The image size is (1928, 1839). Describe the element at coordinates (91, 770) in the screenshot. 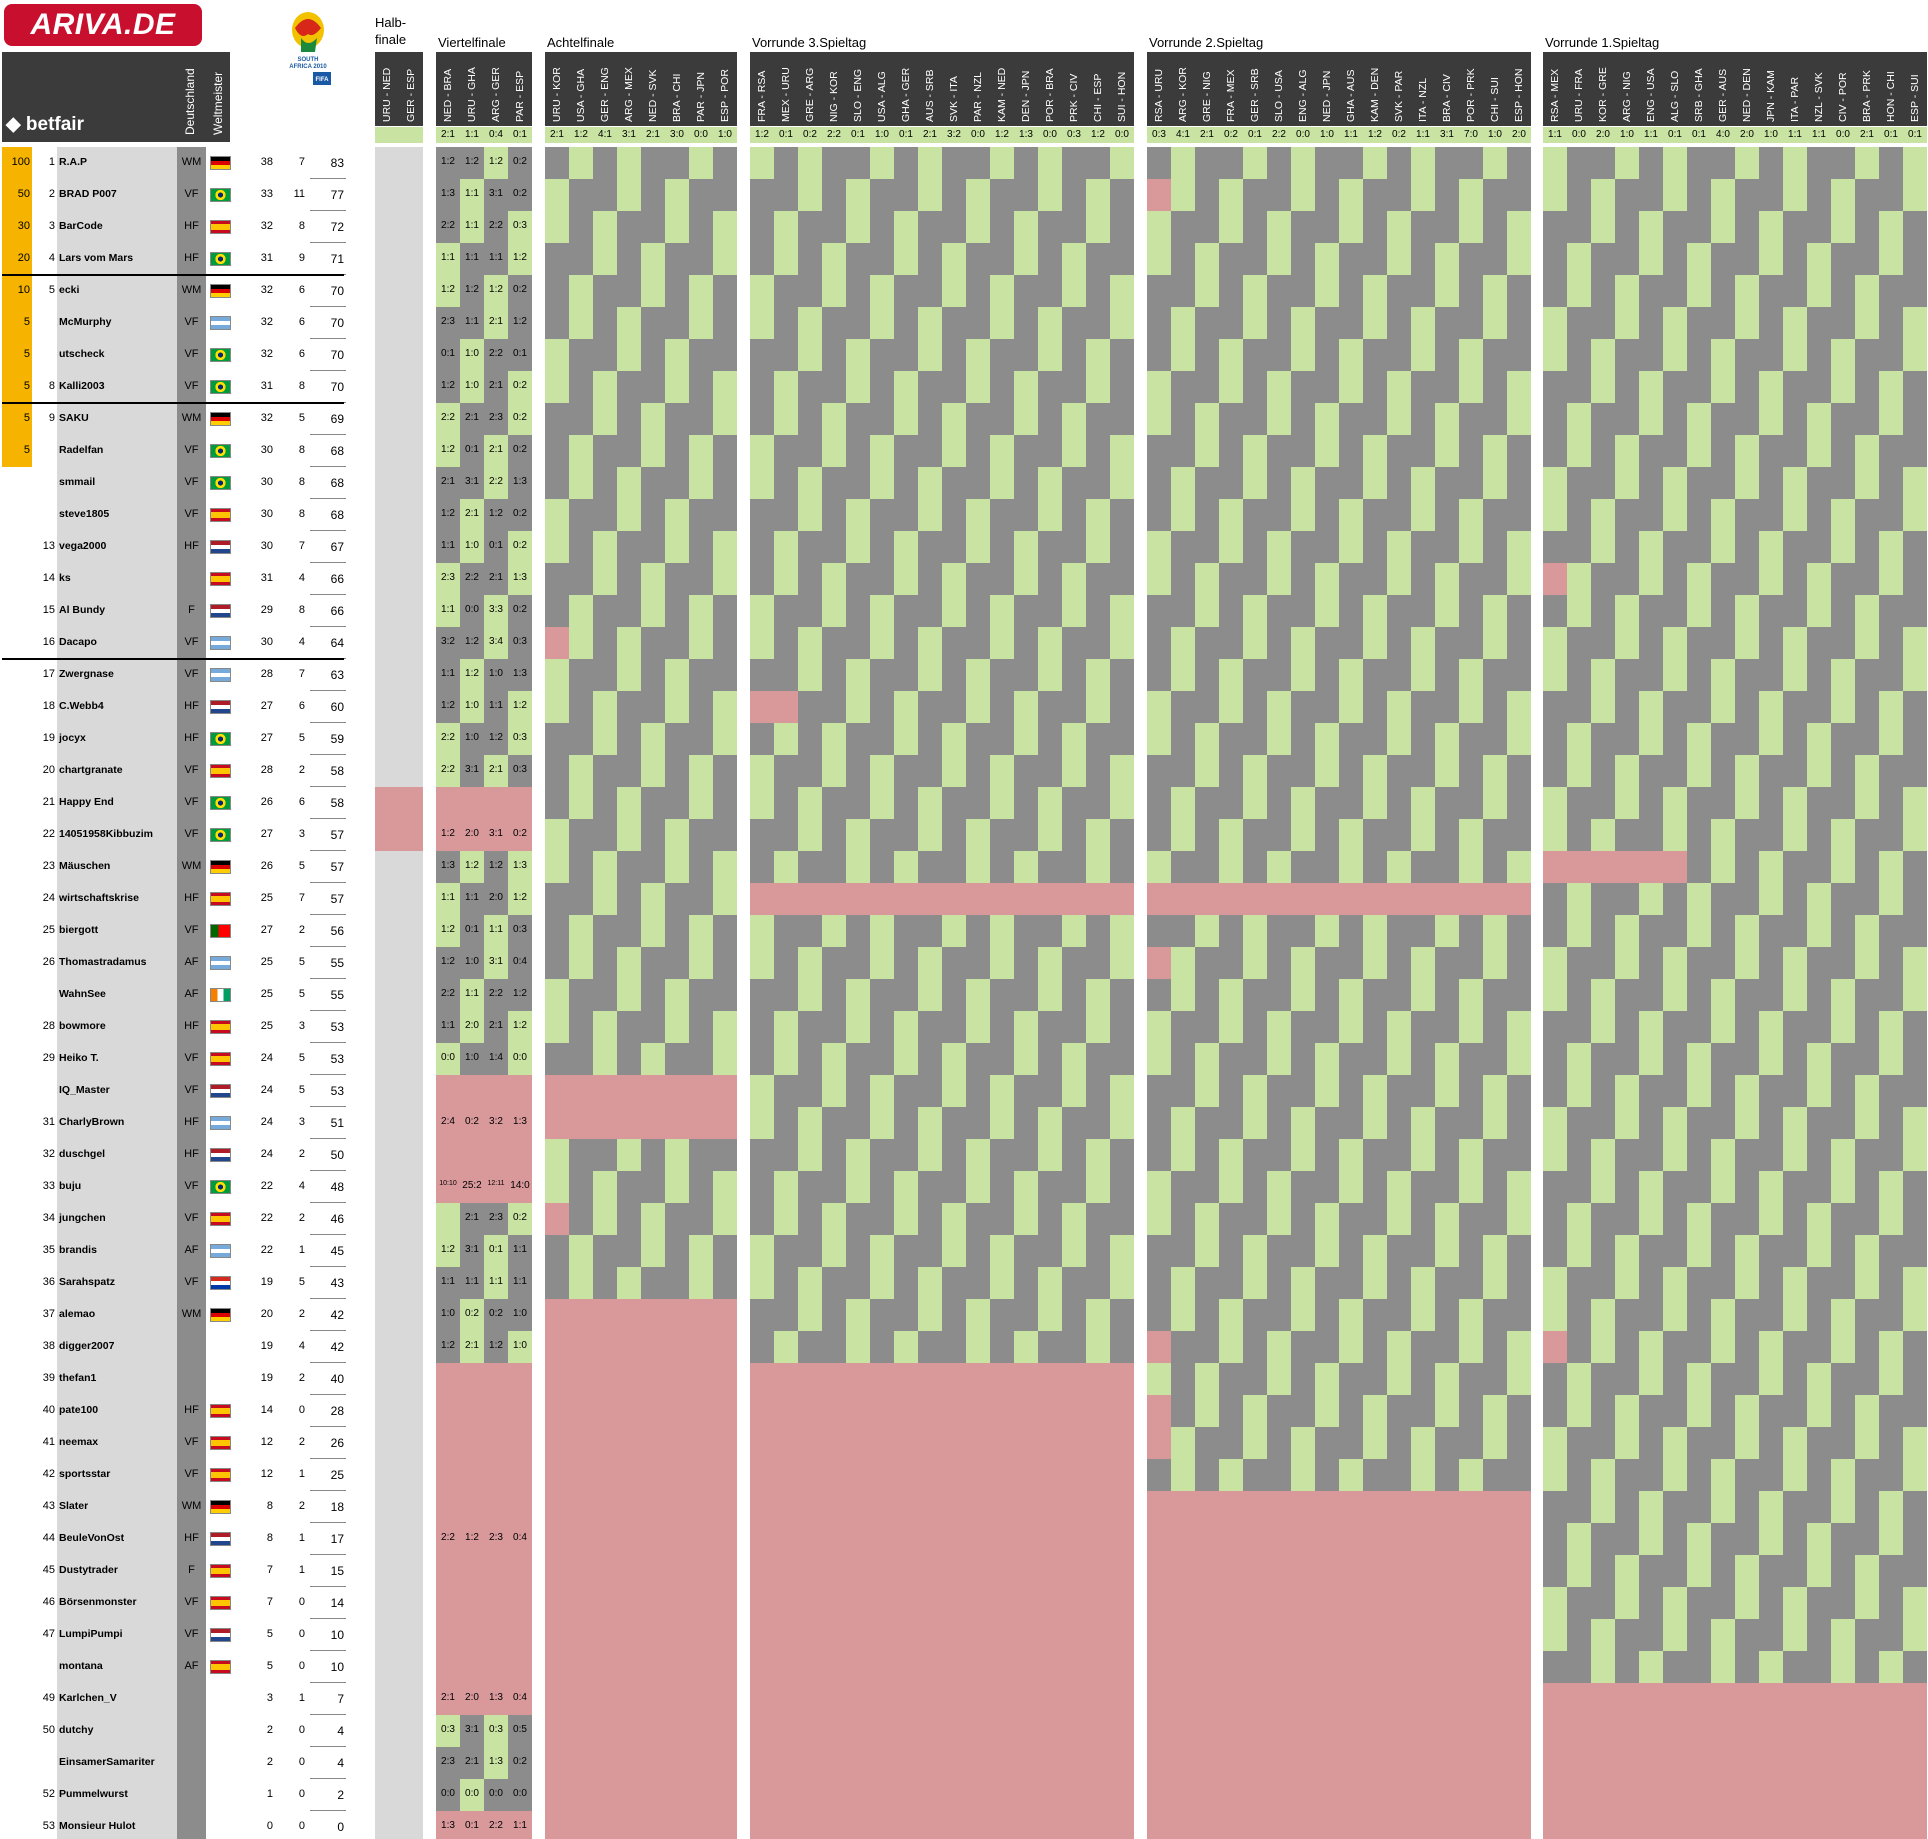

I see `player-name: chartgranate` at that location.